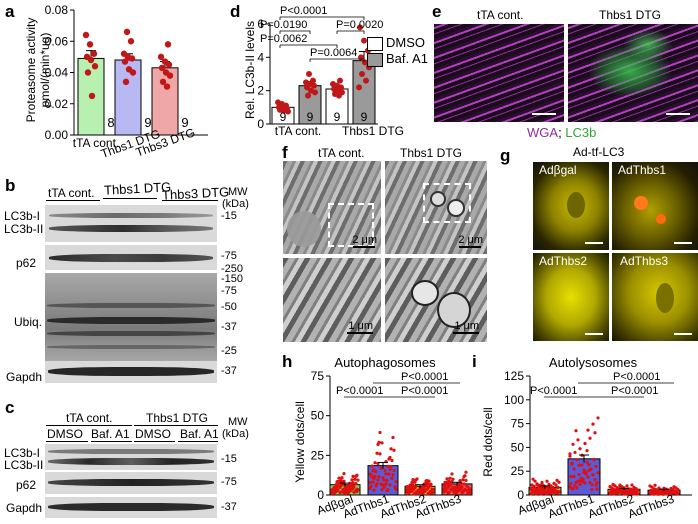  Describe the element at coordinates (110, 122) in the screenshot. I see `chart-a-n: 8` at that location.